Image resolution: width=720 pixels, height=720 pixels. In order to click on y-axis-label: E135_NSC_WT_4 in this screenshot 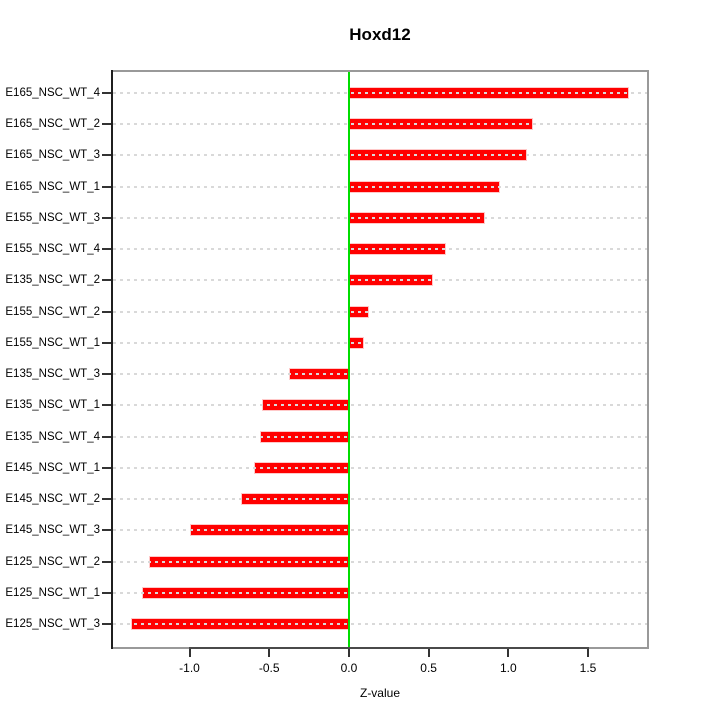, I will do `click(52, 436)`.